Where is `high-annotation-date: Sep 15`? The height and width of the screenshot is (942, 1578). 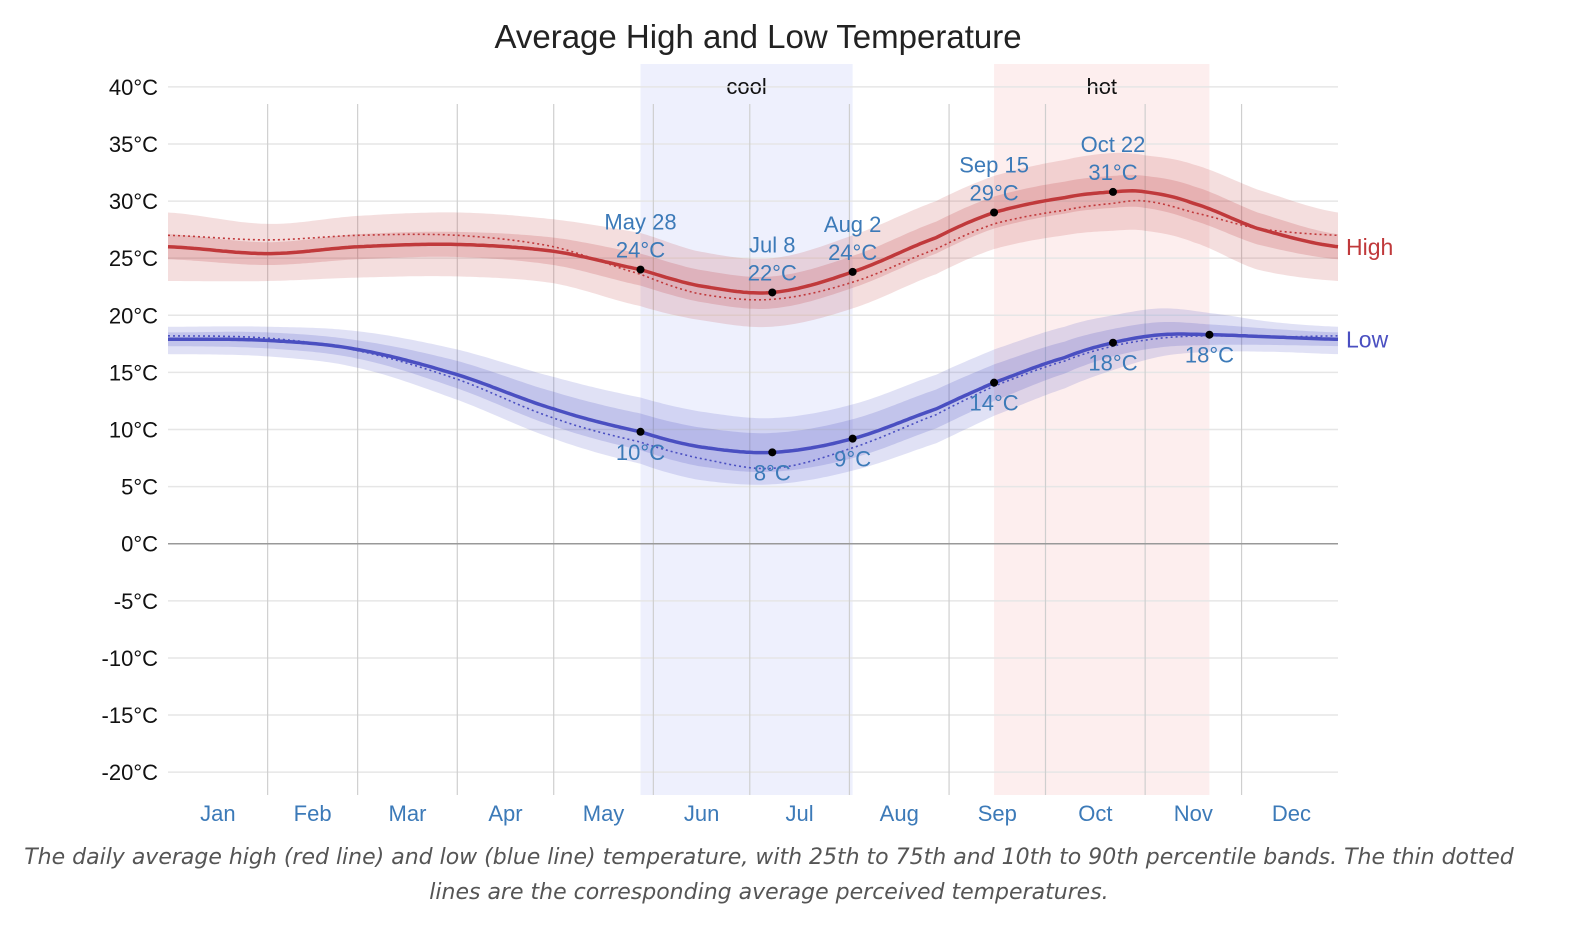 high-annotation-date: Sep 15 is located at coordinates (994, 164).